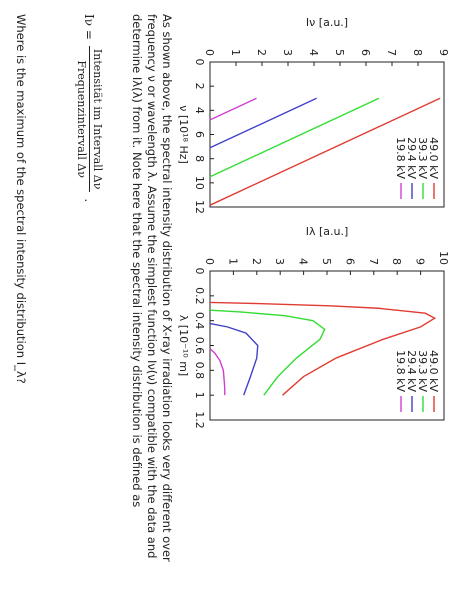 The height and width of the screenshot is (606, 474). Describe the element at coordinates (199, 321) in the screenshot. I see `x-tick-label: 0.4` at that location.